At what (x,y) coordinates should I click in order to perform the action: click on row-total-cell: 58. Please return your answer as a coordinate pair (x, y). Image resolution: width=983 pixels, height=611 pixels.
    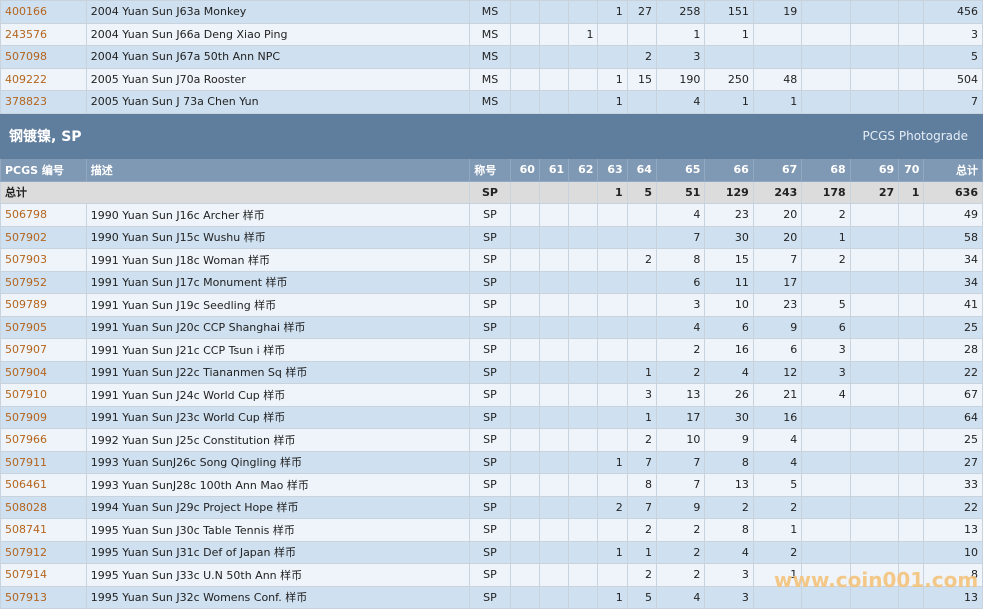
    Looking at the image, I should click on (953, 237).